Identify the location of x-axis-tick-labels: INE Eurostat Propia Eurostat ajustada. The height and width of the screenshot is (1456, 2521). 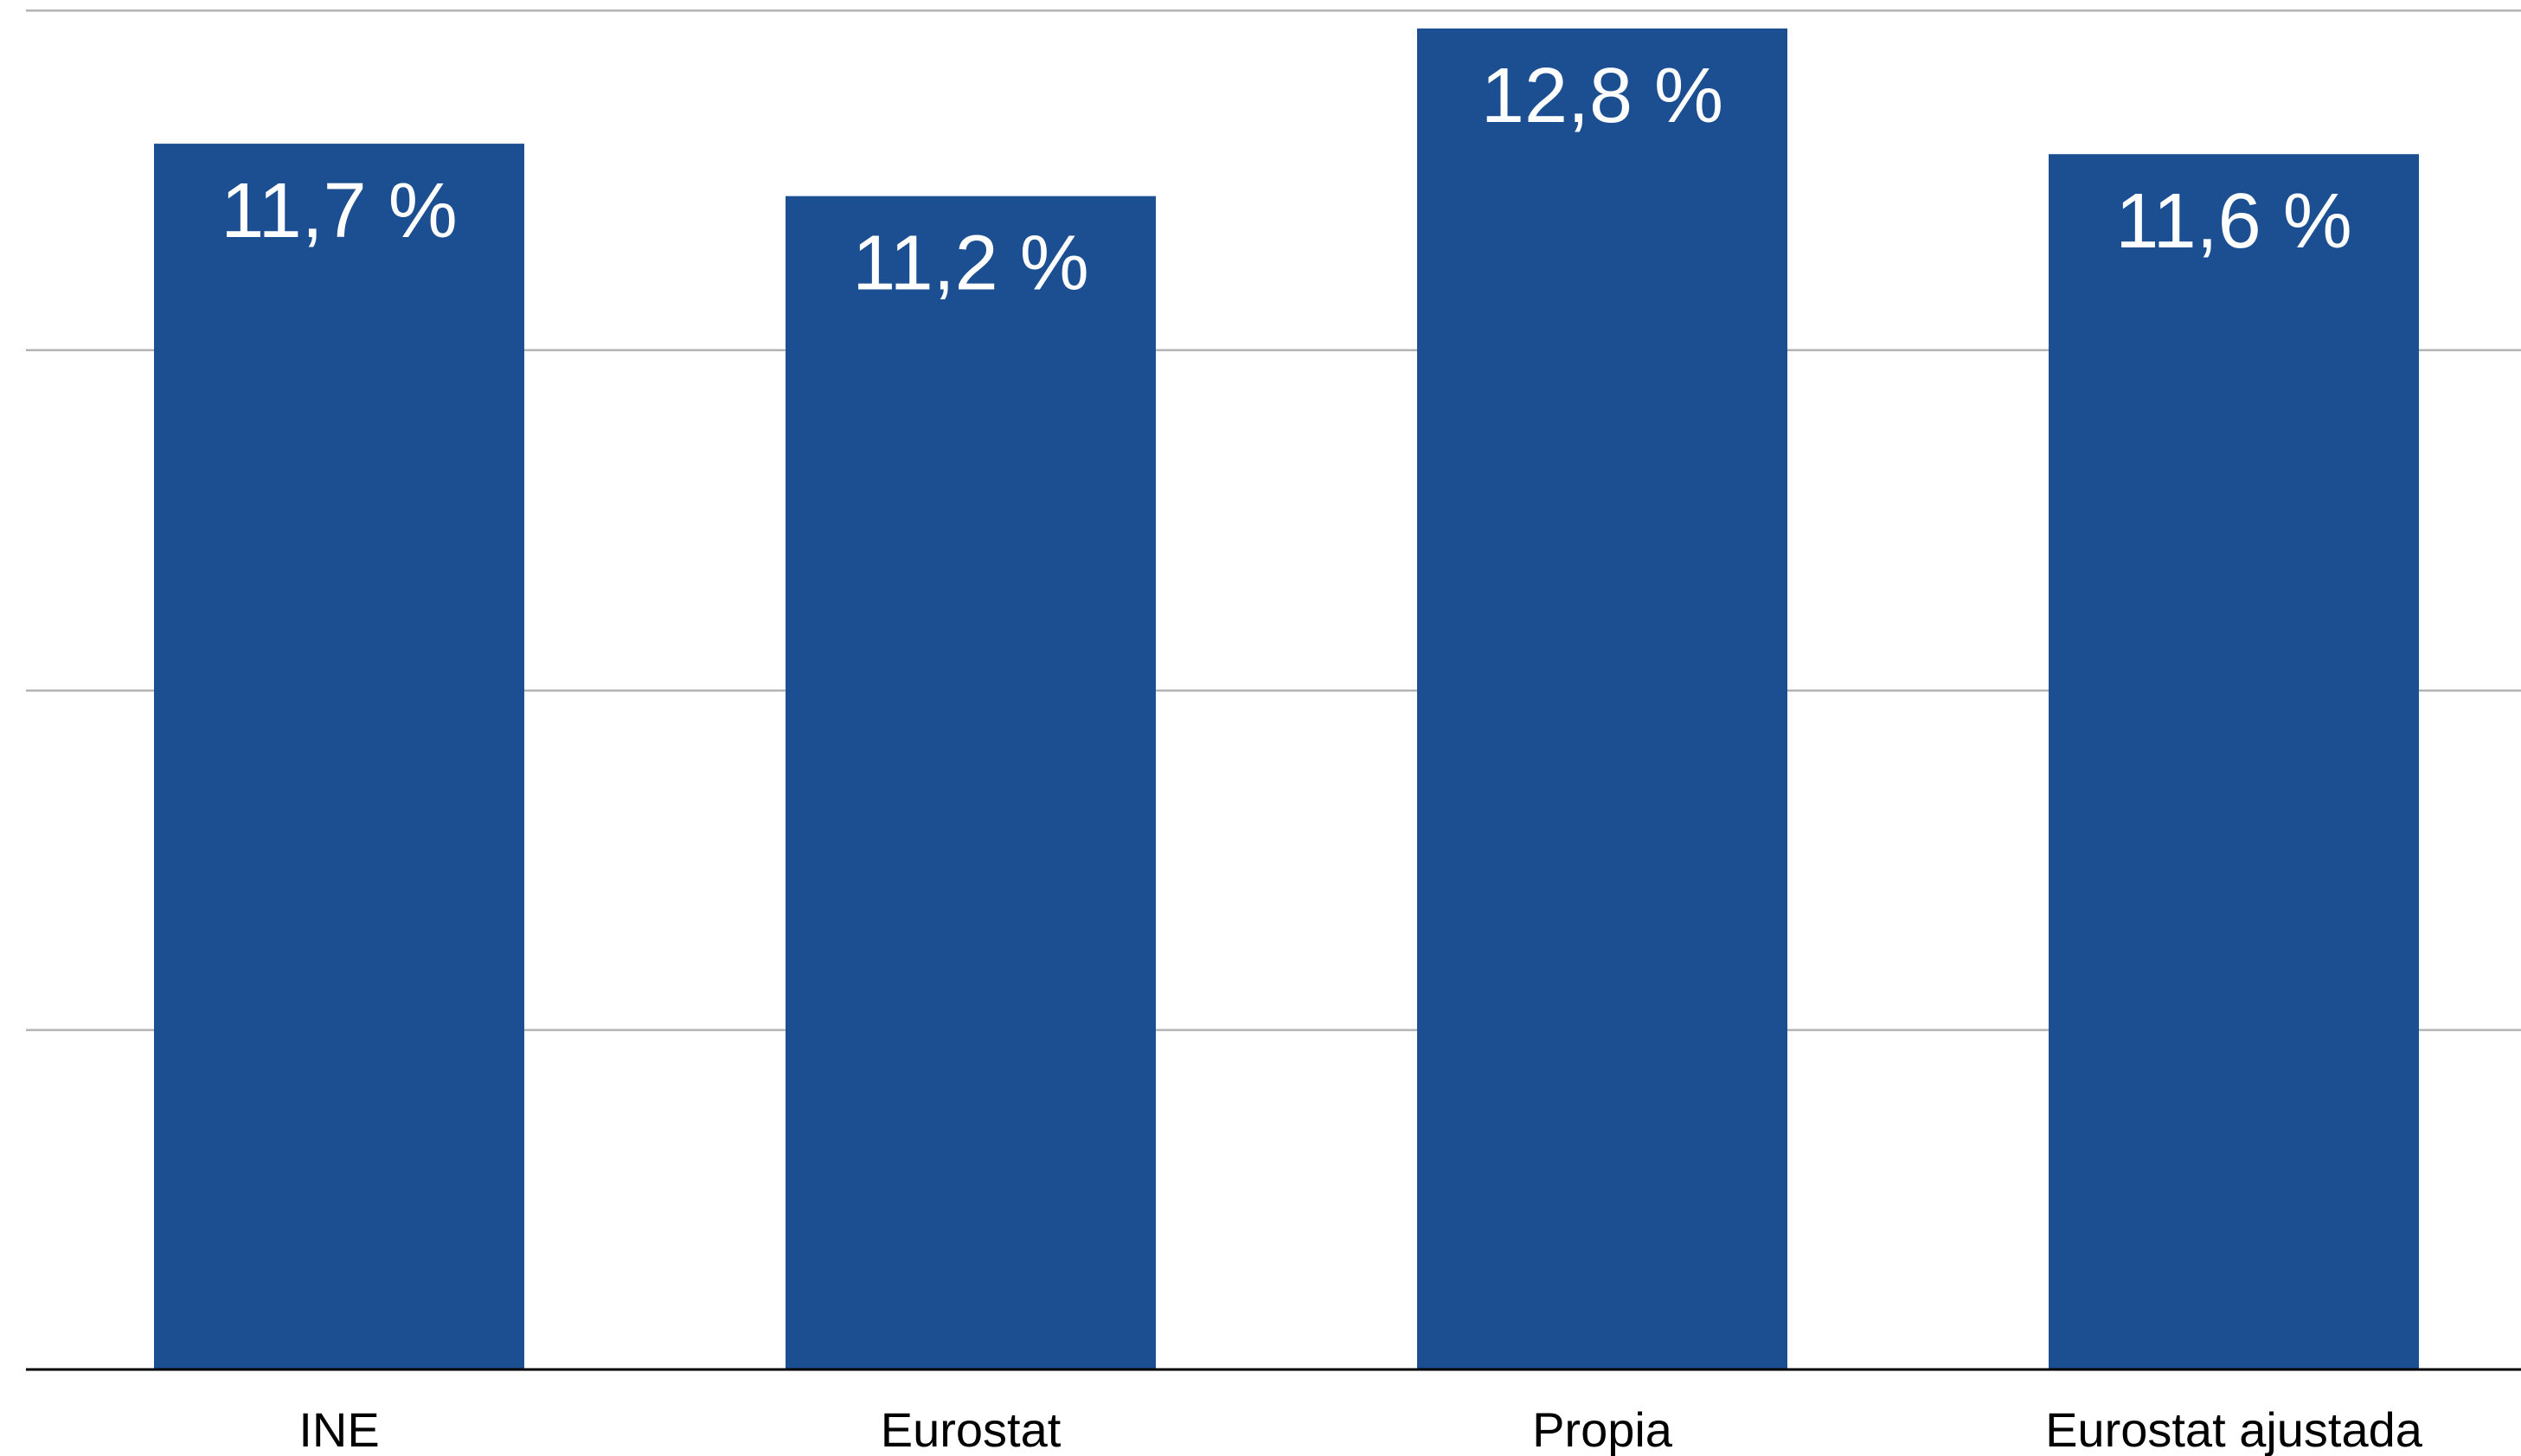
(1360, 1429).